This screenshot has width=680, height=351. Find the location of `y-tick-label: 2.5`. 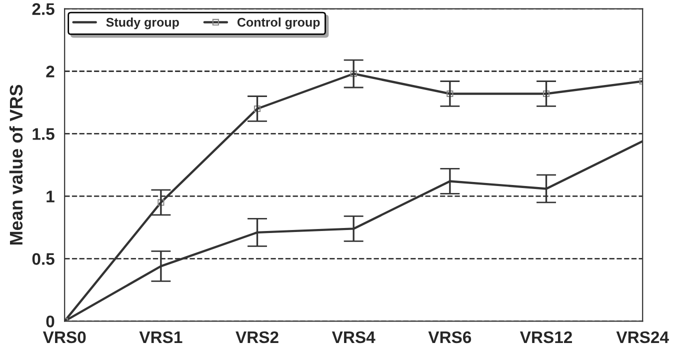

y-tick-label: 2.5 is located at coordinates (43, 9).